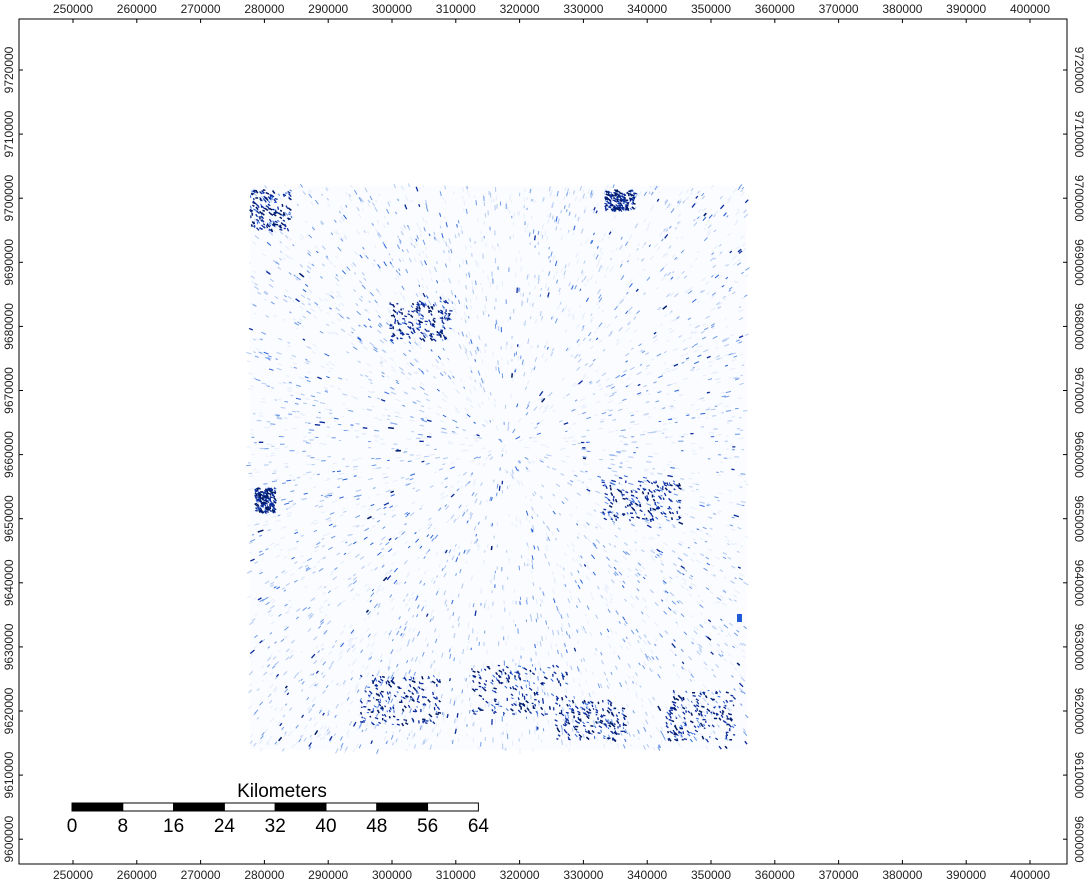 Image resolution: width=1088 pixels, height=886 pixels. What do you see at coordinates (376, 826) in the screenshot?
I see `scale-bar-label: 48` at bounding box center [376, 826].